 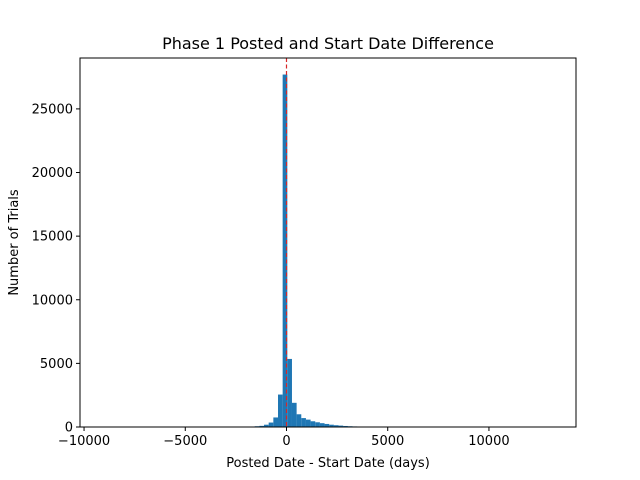 What do you see at coordinates (56, 364) in the screenshot?
I see `y-tick-label: 5000` at bounding box center [56, 364].